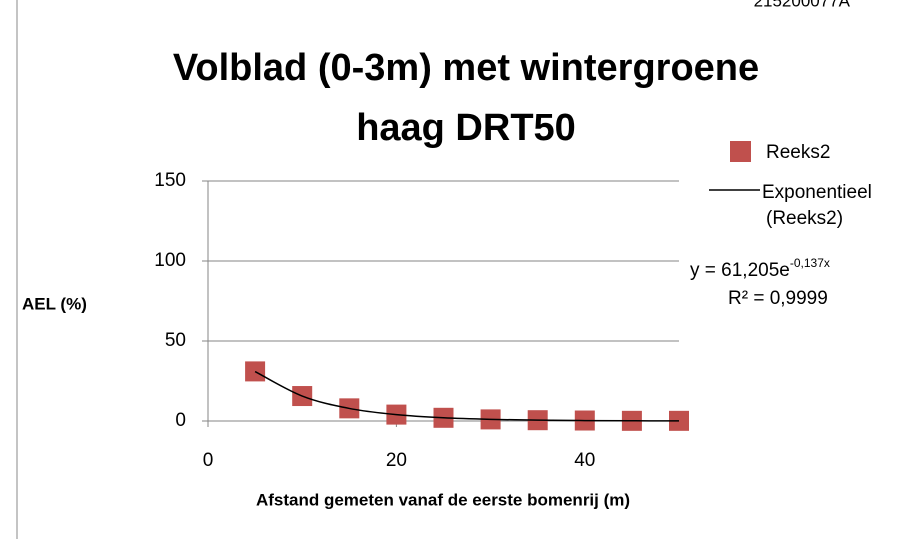 This screenshot has width=899, height=539. I want to click on equation-exponent: -0,137x, so click(810, 263).